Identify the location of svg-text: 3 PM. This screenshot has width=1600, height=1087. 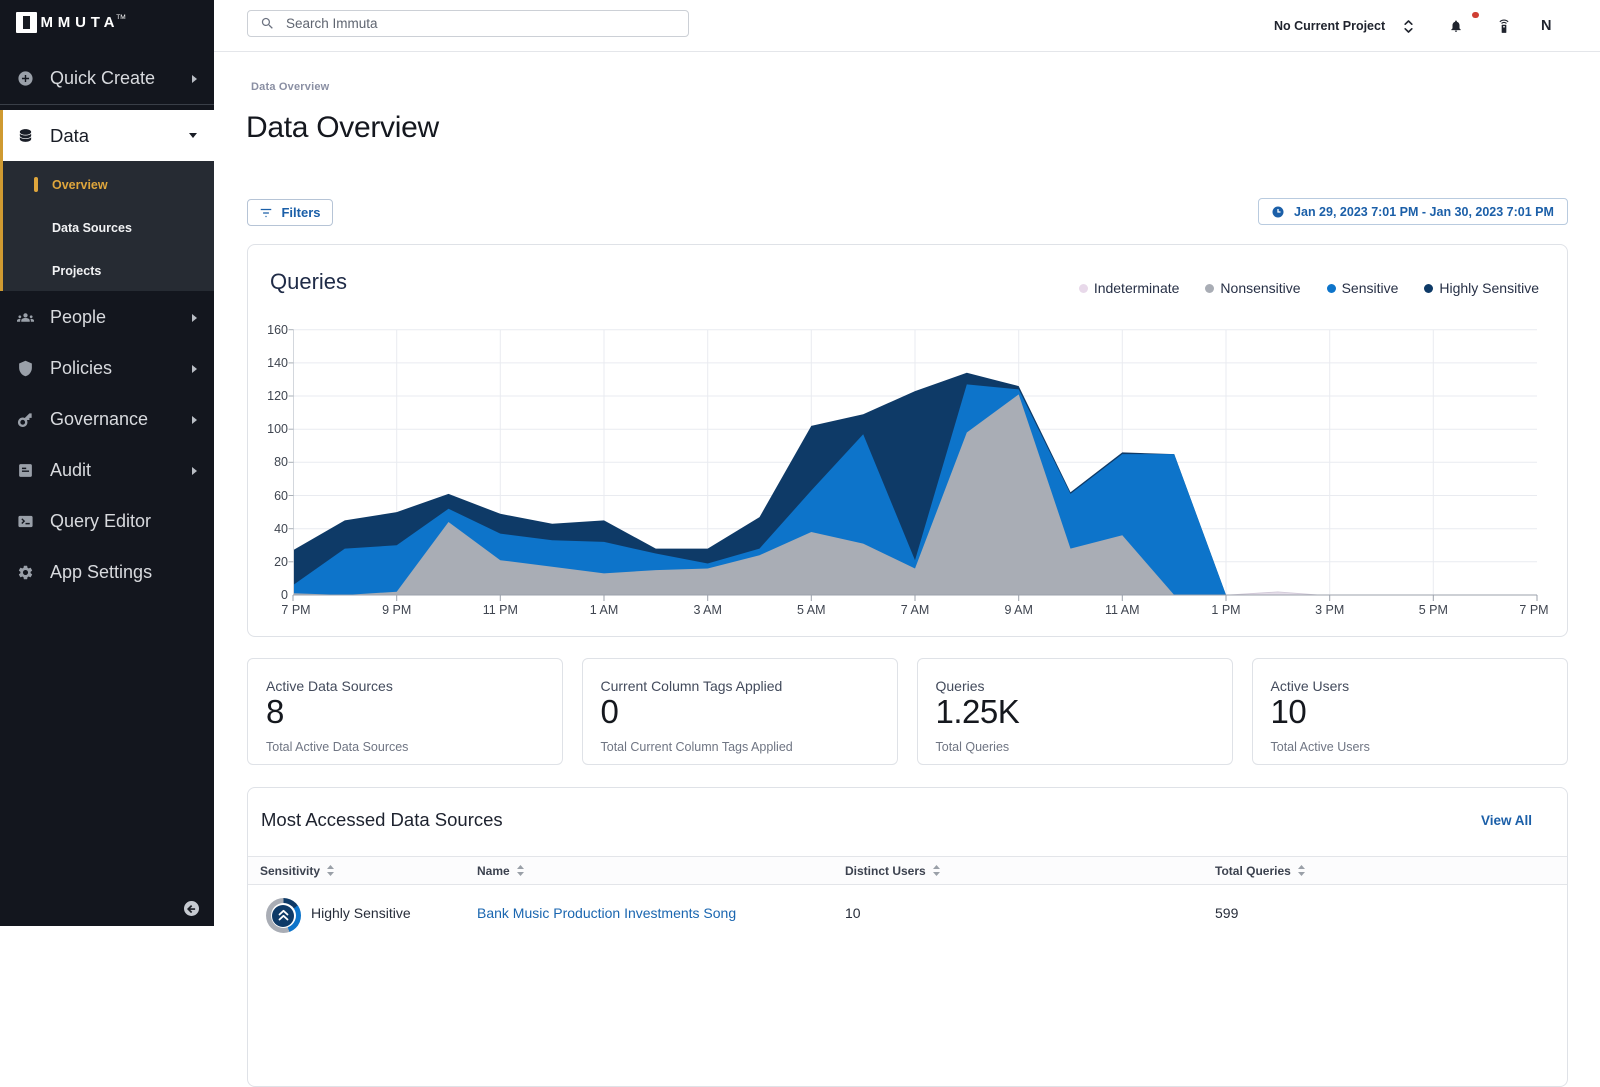
(1329, 610).